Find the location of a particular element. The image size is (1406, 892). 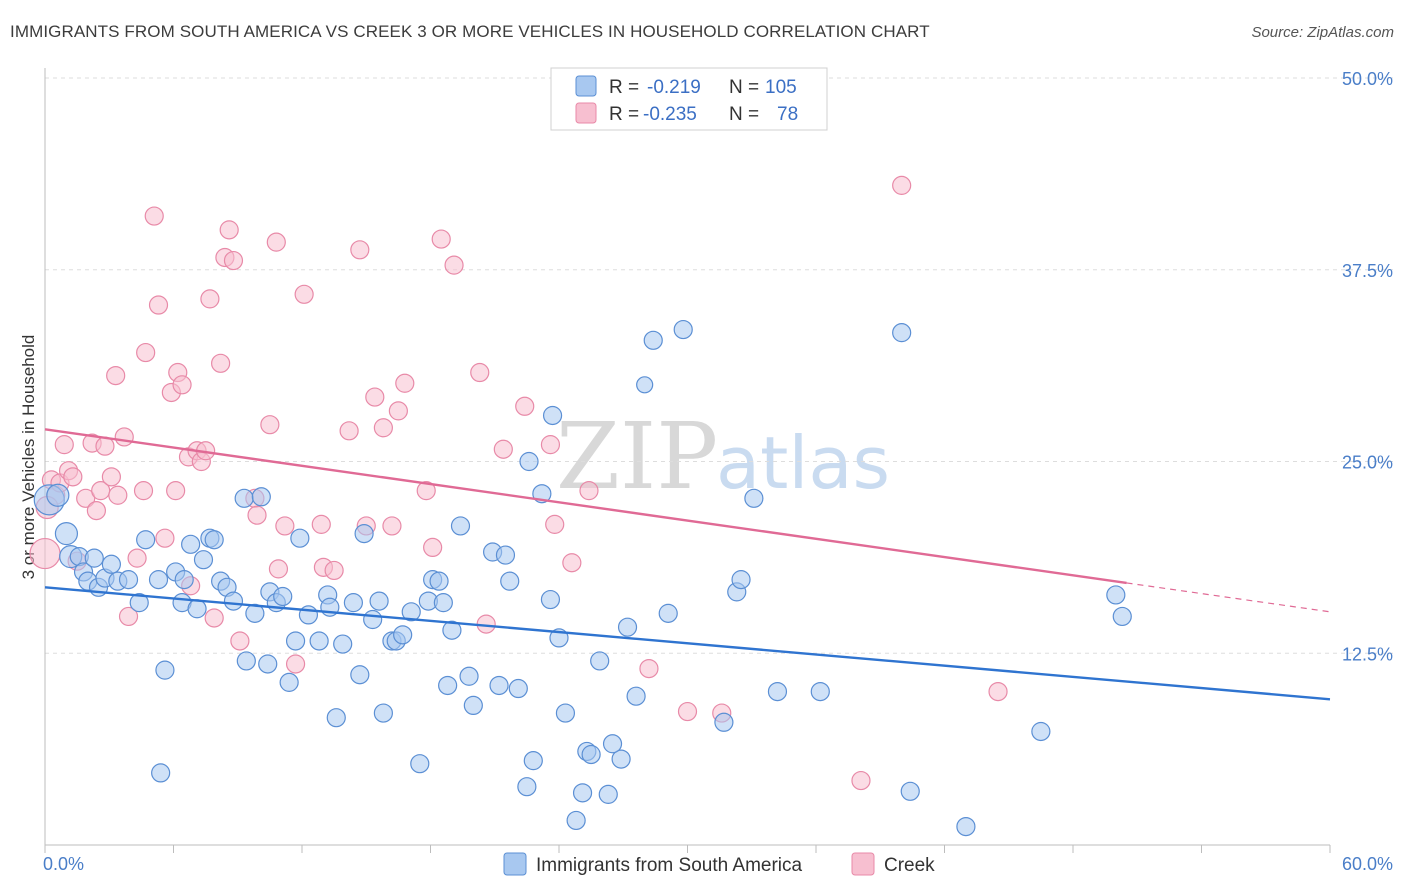

series-legend-swatch-blue is located at coordinates (515, 864).